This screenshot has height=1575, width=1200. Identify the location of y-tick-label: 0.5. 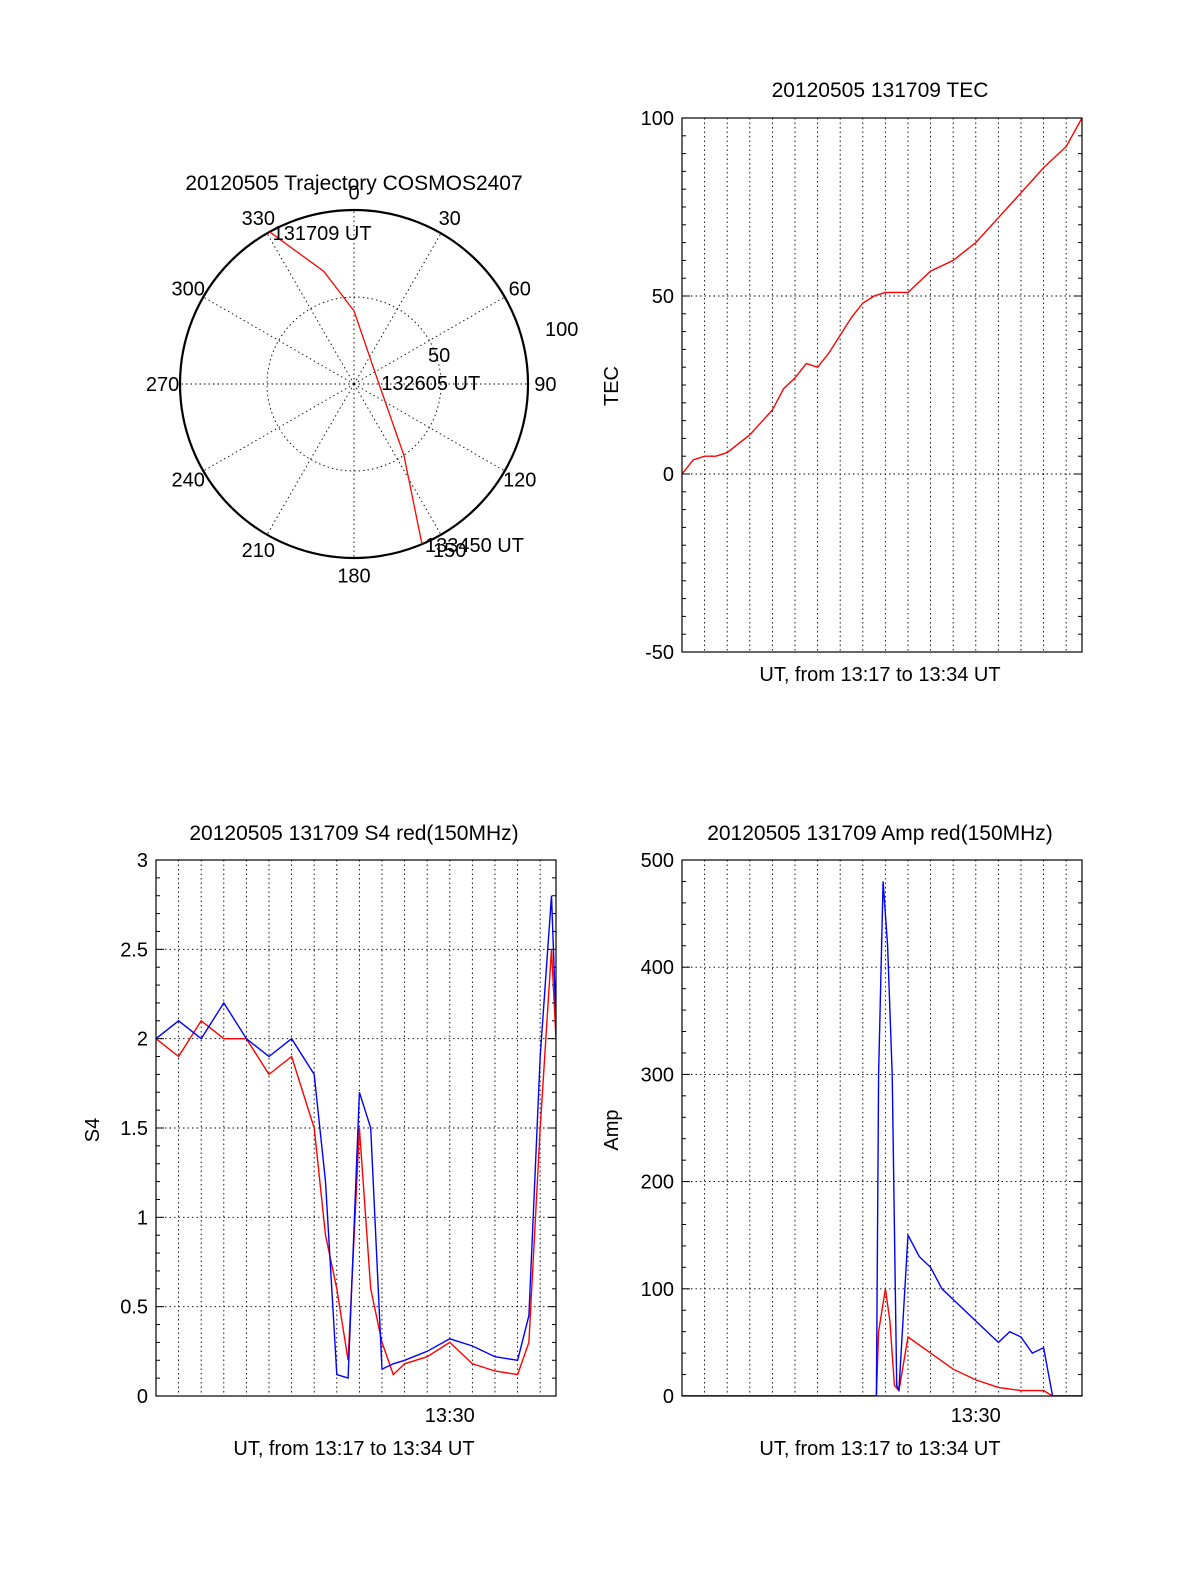
(134, 1308).